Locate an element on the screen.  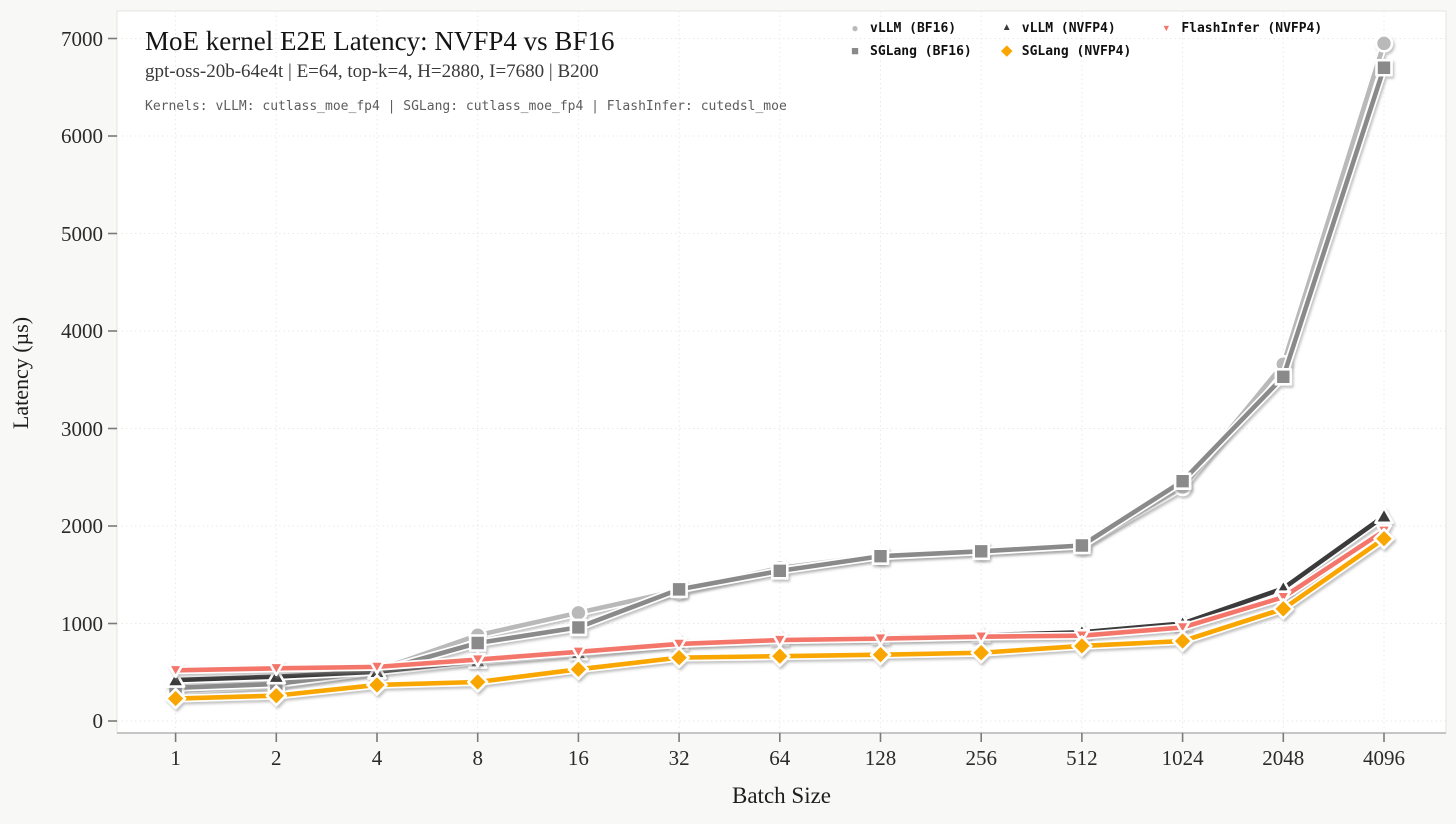
triangle-down-marker-icon: ▼ is located at coordinates (1166, 28).